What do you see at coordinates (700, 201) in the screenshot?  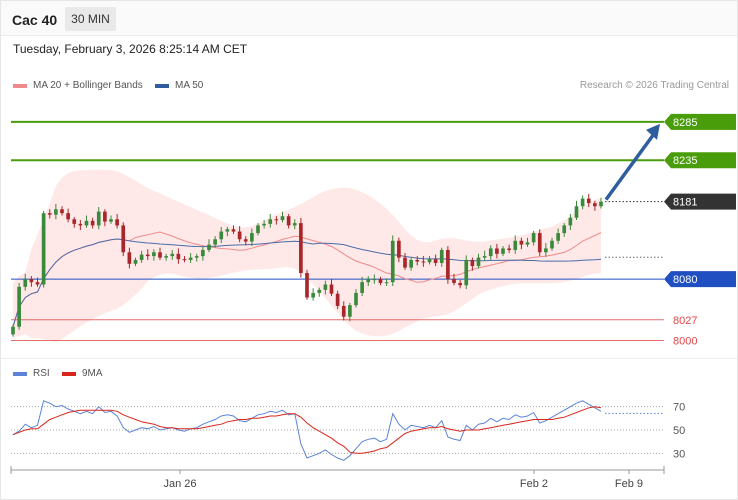 I see `price-tag` at bounding box center [700, 201].